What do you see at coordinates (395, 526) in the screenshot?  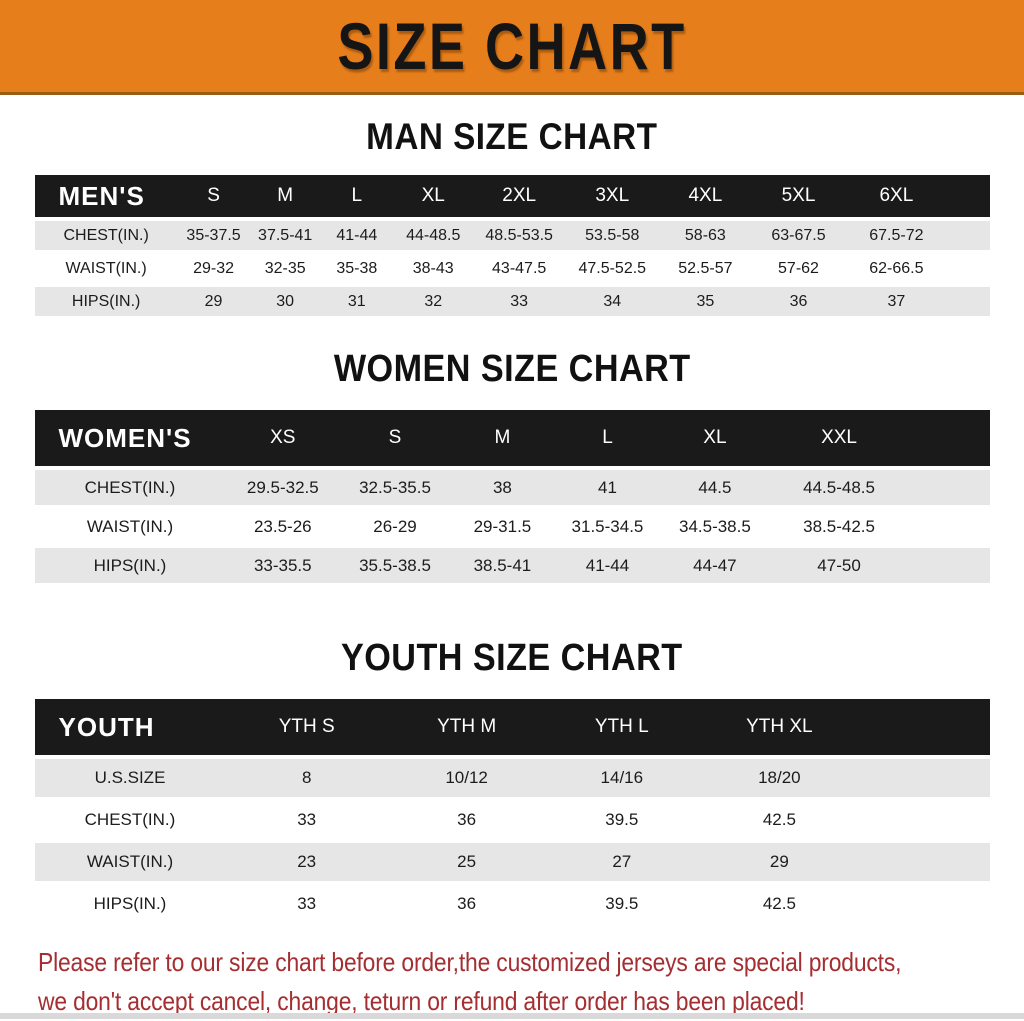 I see `table-cell: 26-29` at bounding box center [395, 526].